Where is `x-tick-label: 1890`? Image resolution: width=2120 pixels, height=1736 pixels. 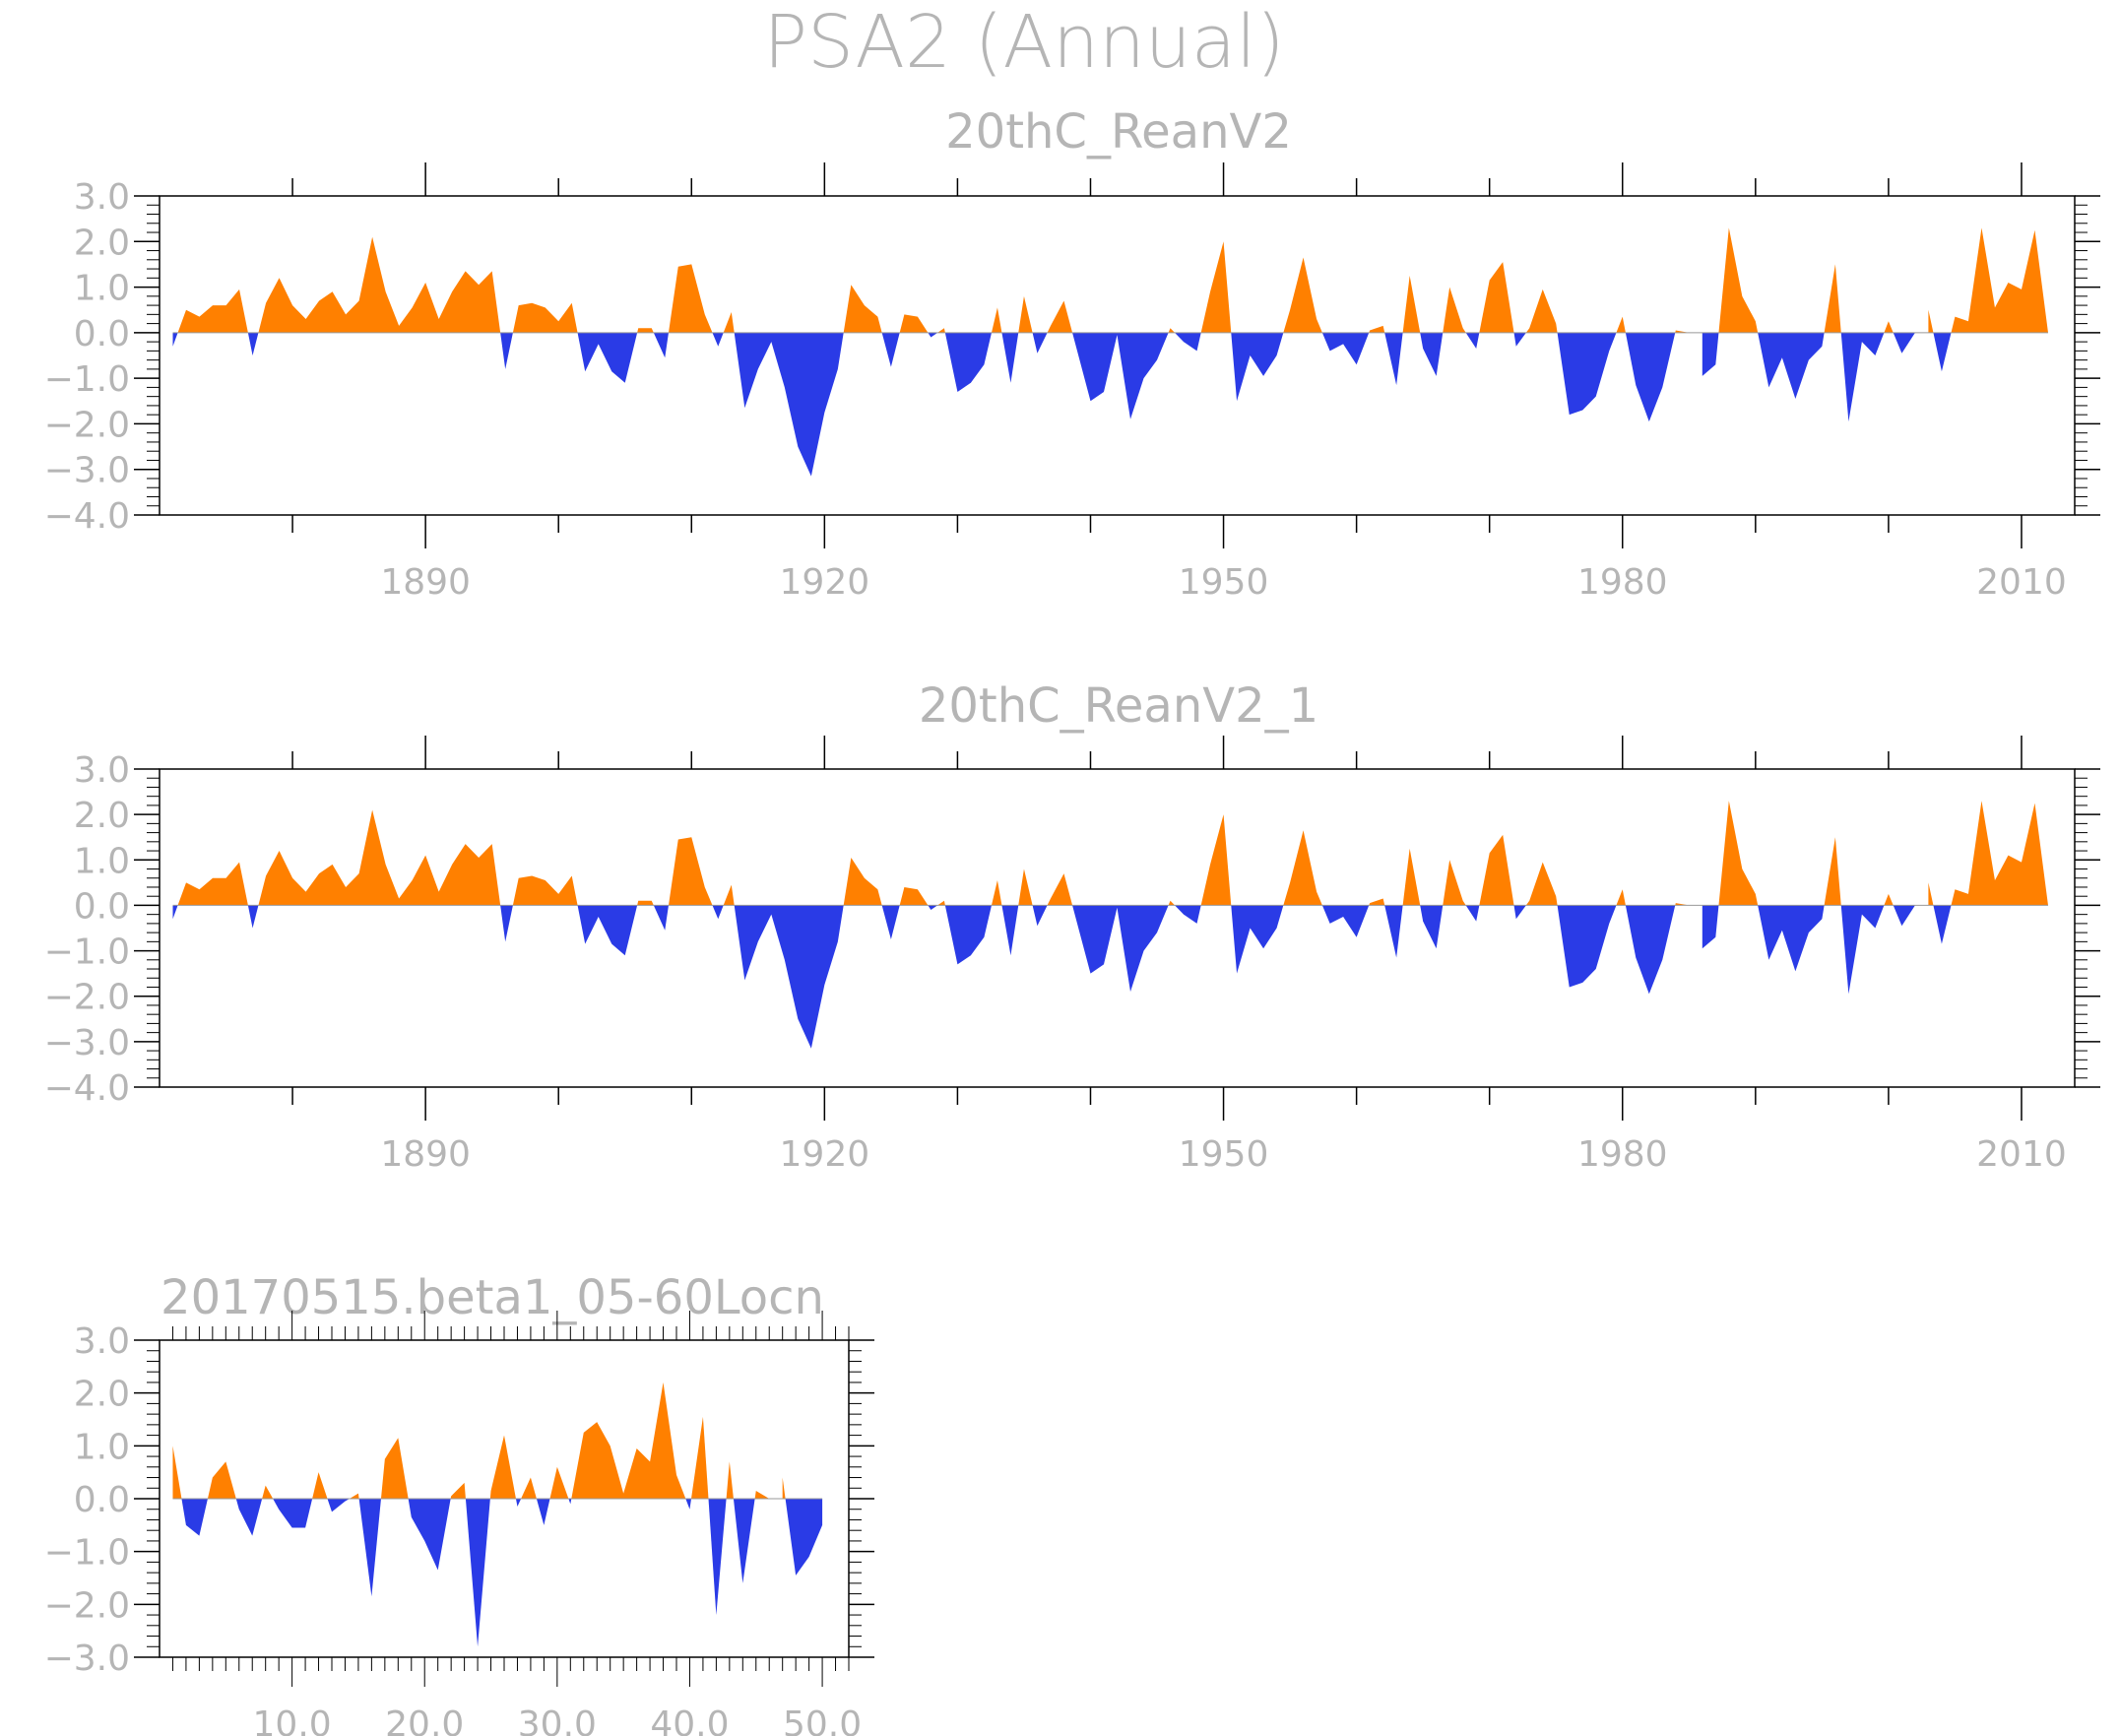
x-tick-label: 1890 is located at coordinates (426, 582).